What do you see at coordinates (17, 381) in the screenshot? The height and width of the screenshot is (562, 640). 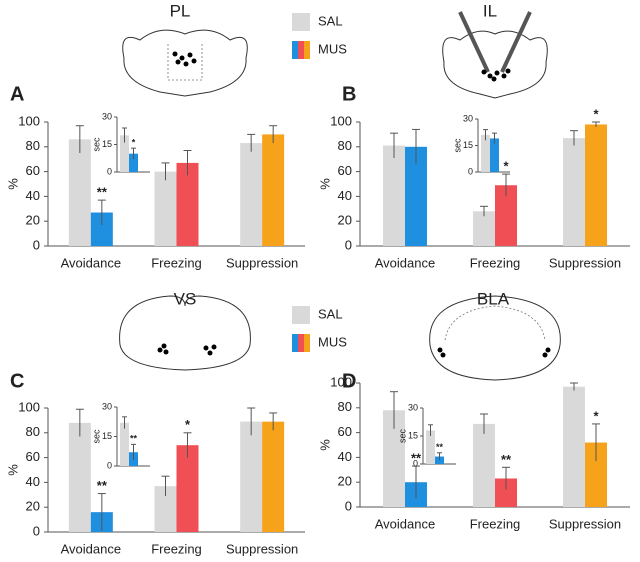 I see `panel-letter: C` at bounding box center [17, 381].